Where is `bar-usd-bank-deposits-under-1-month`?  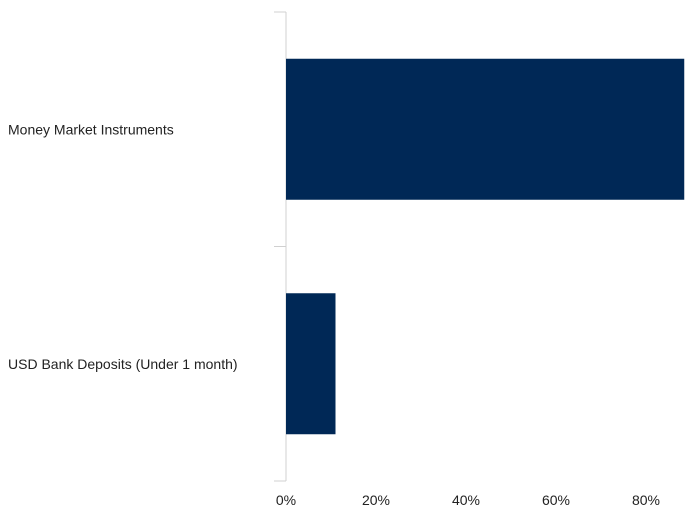 bar-usd-bank-deposits-under-1-month is located at coordinates (311, 364).